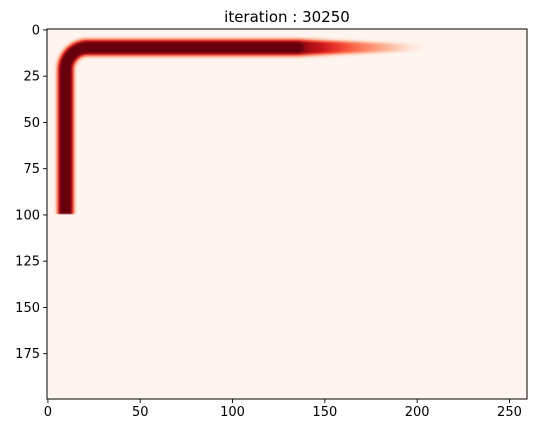 The width and height of the screenshot is (536, 435). Describe the element at coordinates (31, 123) in the screenshot. I see `y-tick-label: 50` at that location.